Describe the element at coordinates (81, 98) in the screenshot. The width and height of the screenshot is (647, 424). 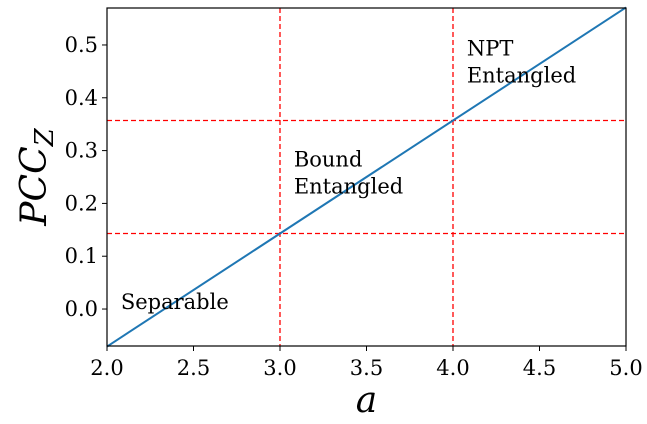
I see `y-tick-label: 0.4` at that location.